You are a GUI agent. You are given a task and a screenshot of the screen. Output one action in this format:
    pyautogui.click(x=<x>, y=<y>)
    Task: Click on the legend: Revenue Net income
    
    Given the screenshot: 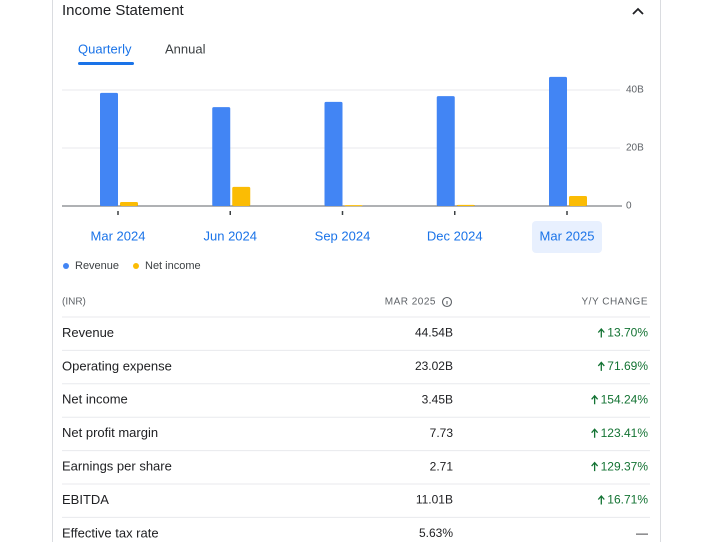 What is the action you would take?
    pyautogui.click(x=132, y=266)
    